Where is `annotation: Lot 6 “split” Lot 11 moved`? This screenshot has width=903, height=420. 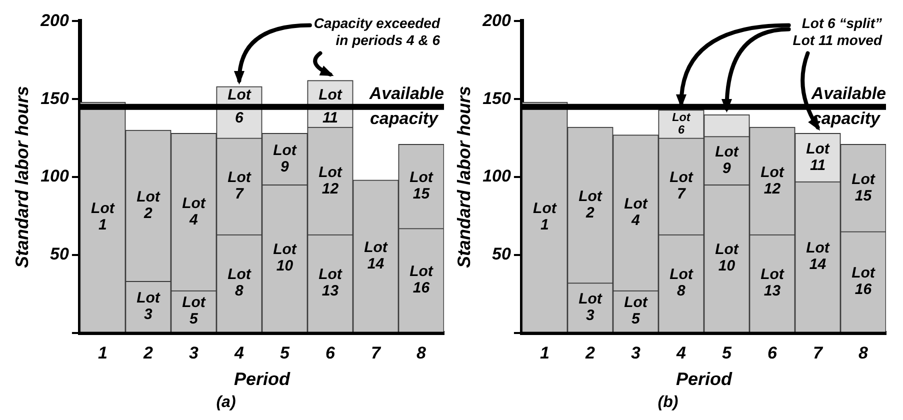
annotation: Lot 6 “split” Lot 11 moved is located at coordinates (837, 31).